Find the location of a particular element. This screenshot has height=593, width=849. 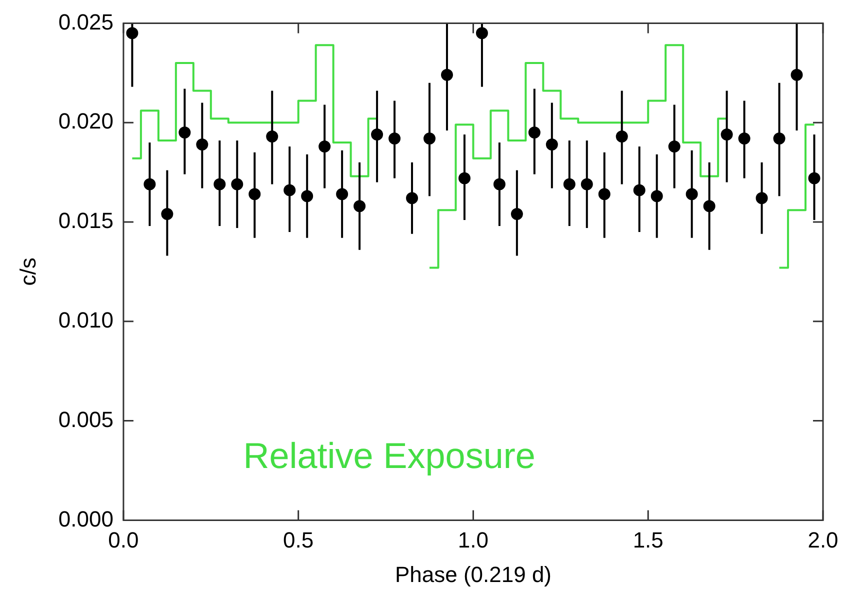

x-tick-label: 1.0 is located at coordinates (473, 539).